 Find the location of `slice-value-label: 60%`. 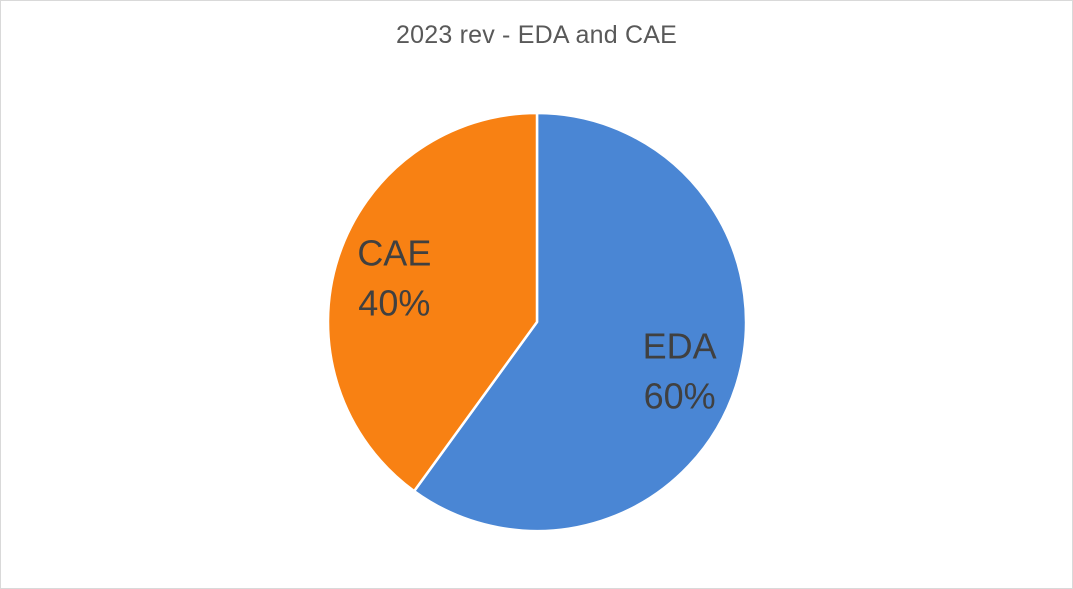

slice-value-label: 60% is located at coordinates (680, 395).